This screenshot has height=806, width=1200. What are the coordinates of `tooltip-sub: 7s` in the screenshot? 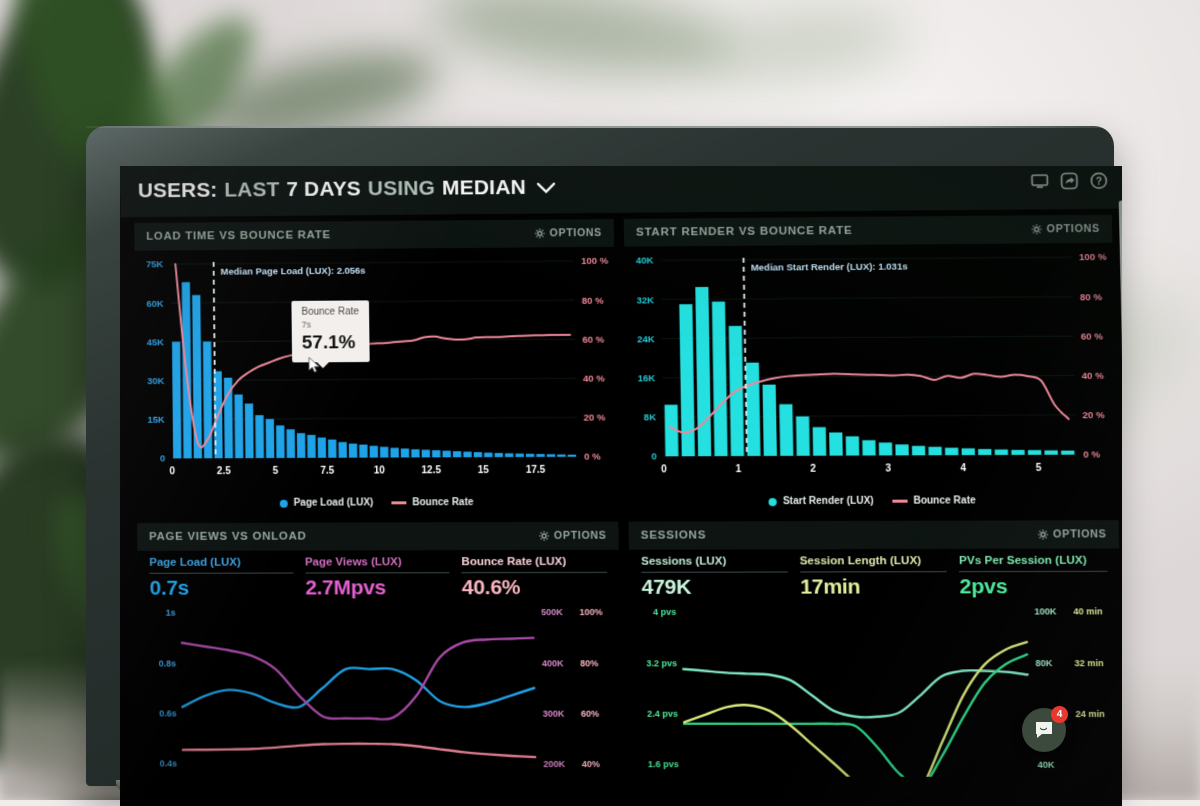 It's located at (306, 324).